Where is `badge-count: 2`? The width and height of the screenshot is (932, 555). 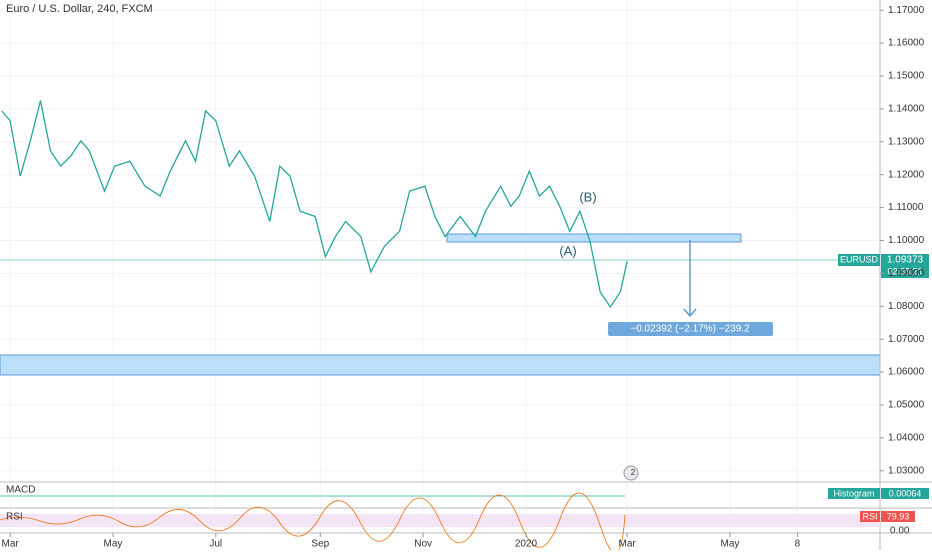
badge-count: 2 is located at coordinates (633, 472).